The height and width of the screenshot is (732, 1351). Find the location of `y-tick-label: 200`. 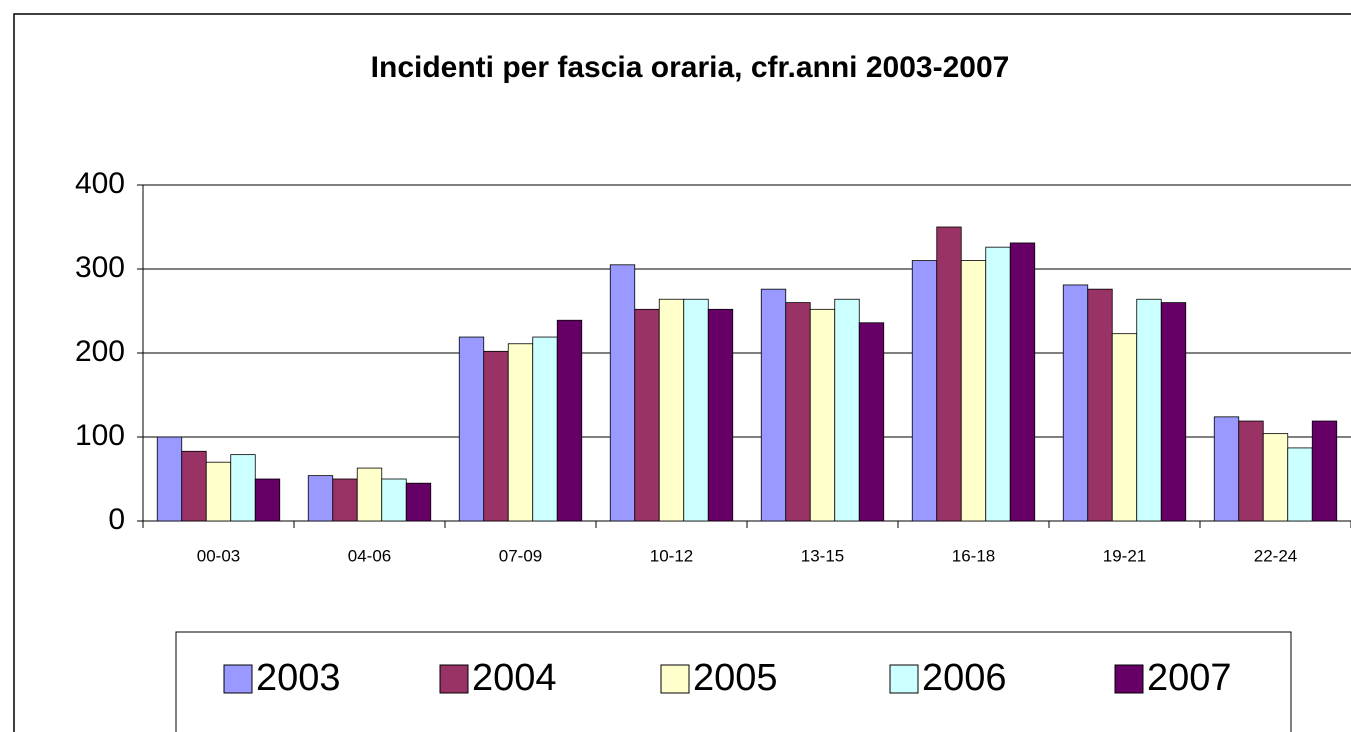

y-tick-label: 200 is located at coordinates (100, 351).